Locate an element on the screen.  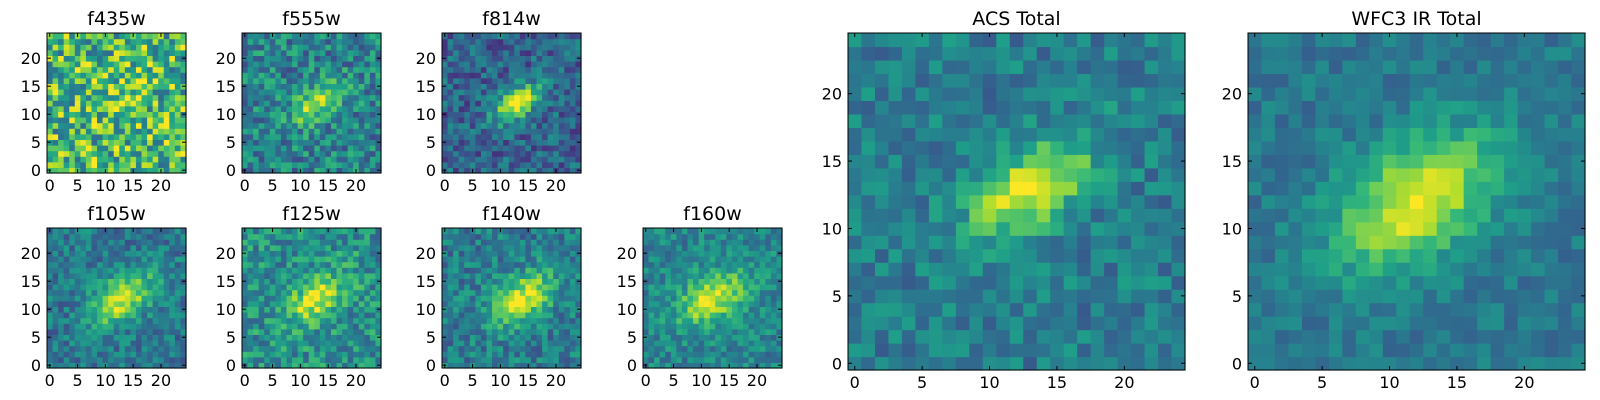
panel-title: f105w is located at coordinates (116, 214).